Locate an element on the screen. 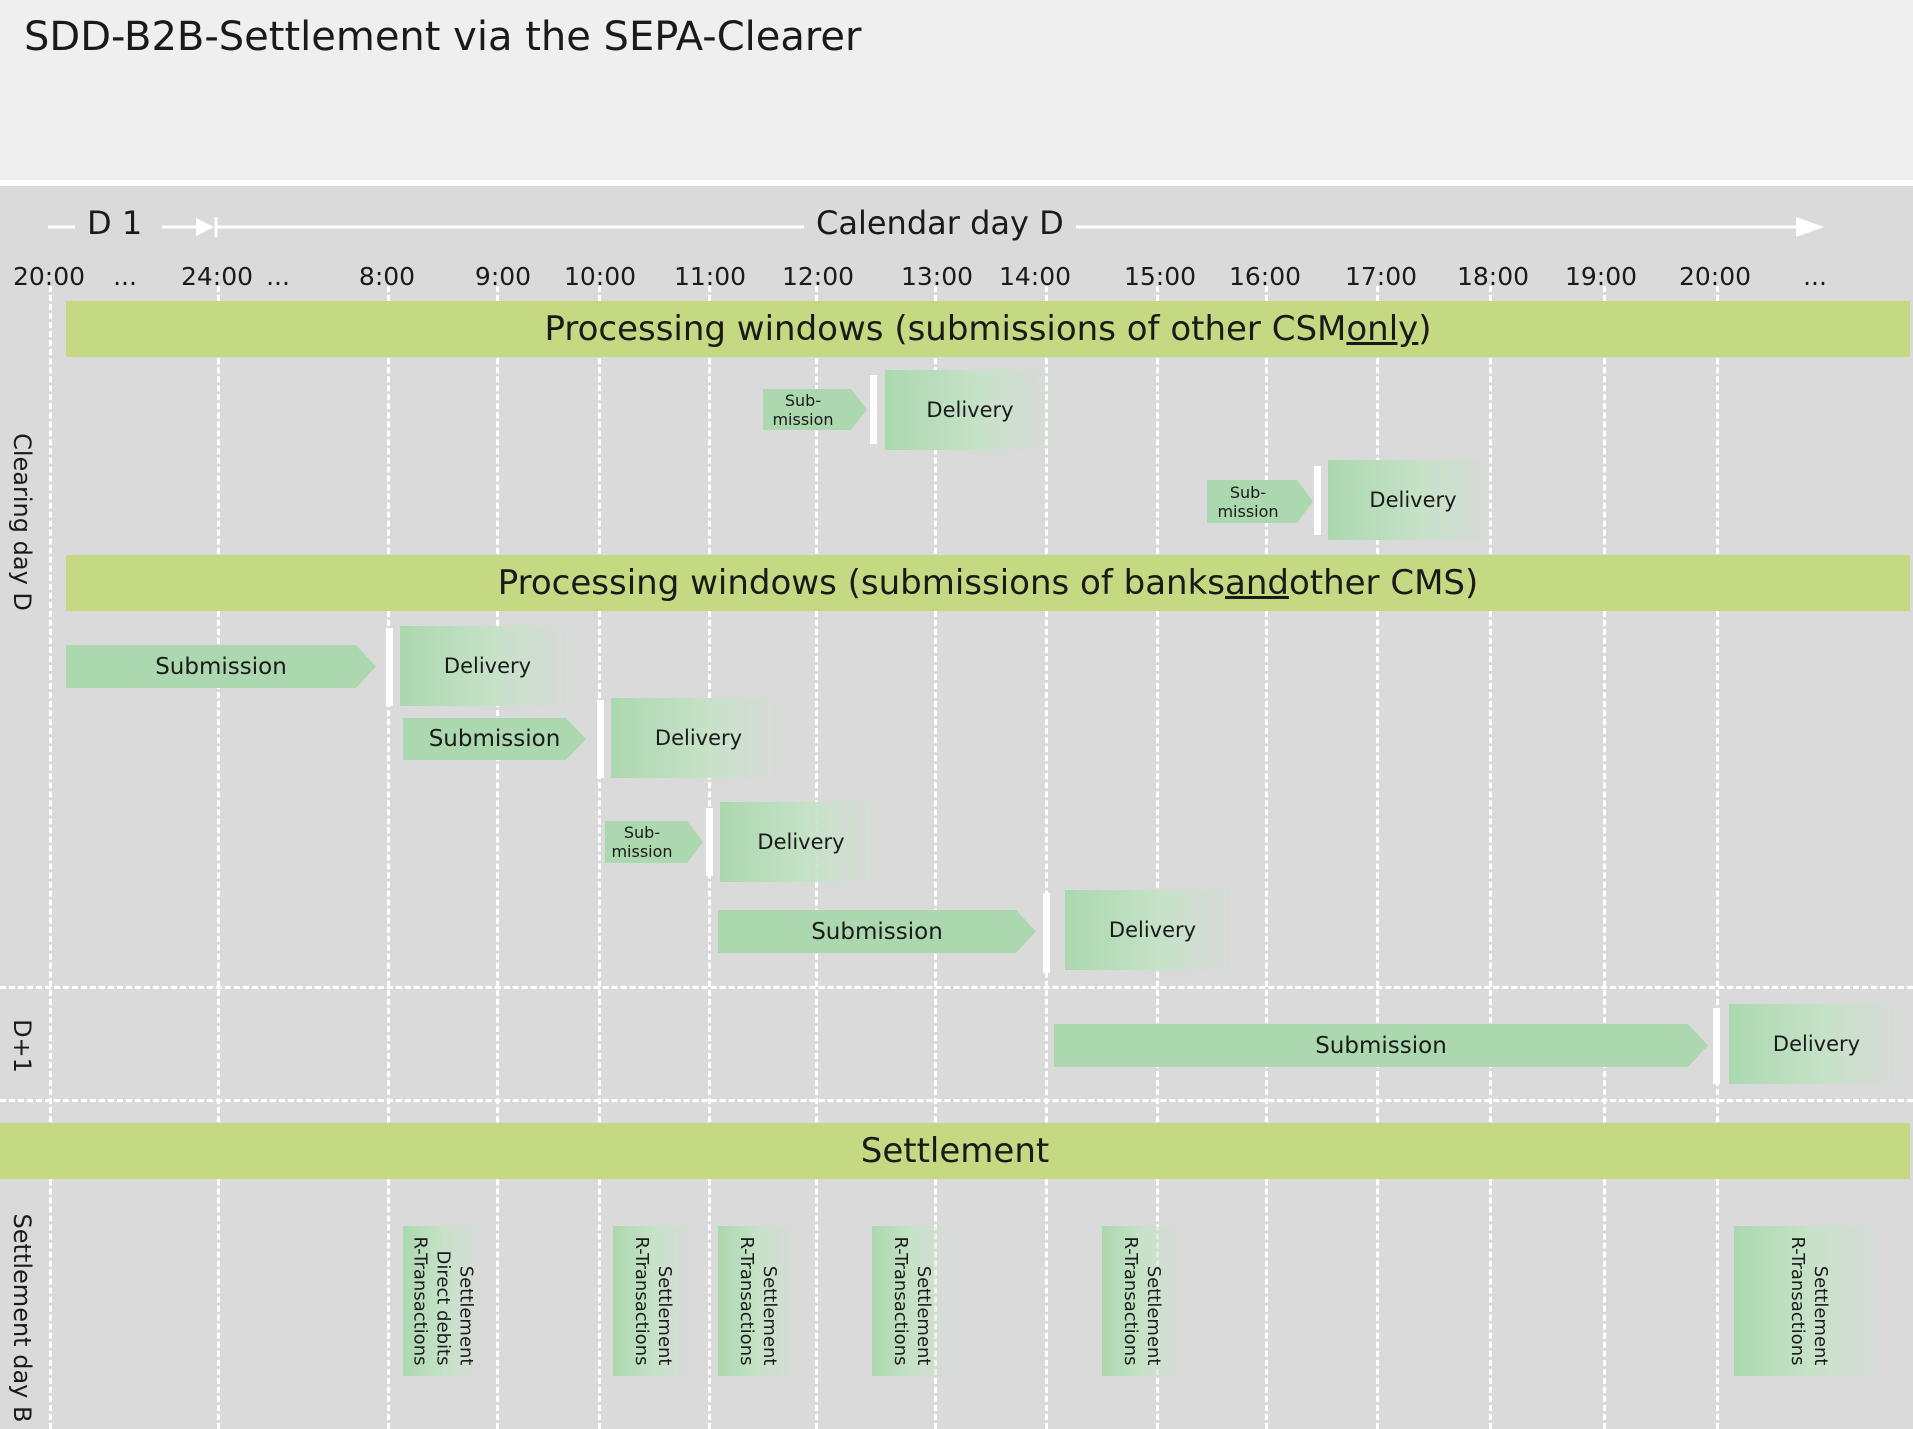 This screenshot has width=1913, height=1429. band-text: Processing windows (submissions of banks is located at coordinates (861, 583).